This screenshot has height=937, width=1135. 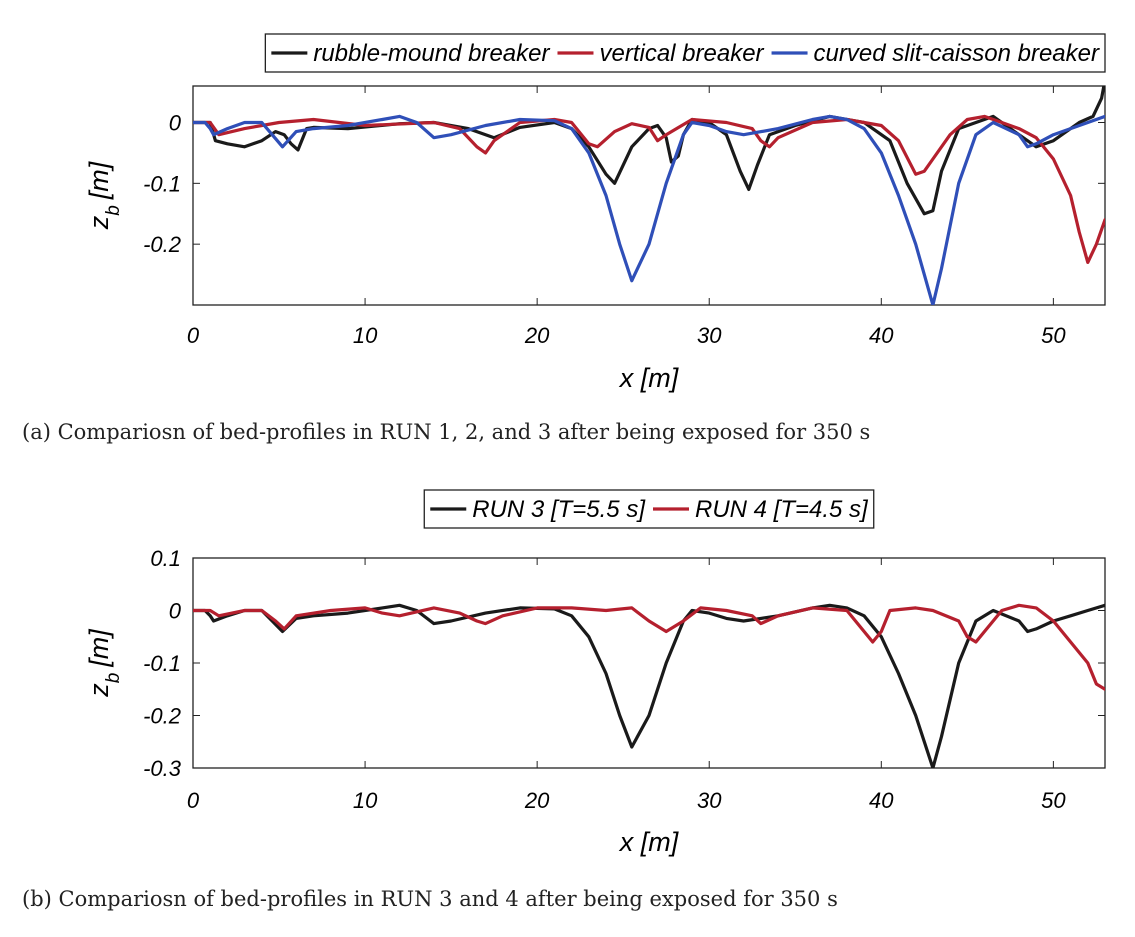 What do you see at coordinates (162, 768) in the screenshot?
I see `y-tick-label: -0.3` at bounding box center [162, 768].